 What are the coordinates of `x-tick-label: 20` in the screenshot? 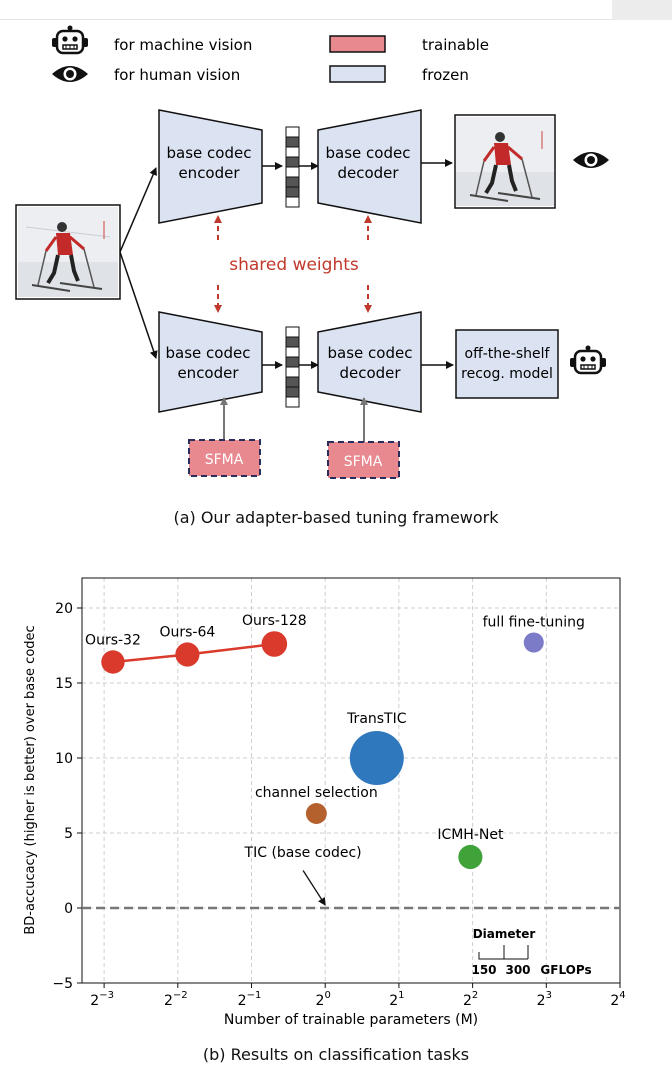 It's located at (323, 999).